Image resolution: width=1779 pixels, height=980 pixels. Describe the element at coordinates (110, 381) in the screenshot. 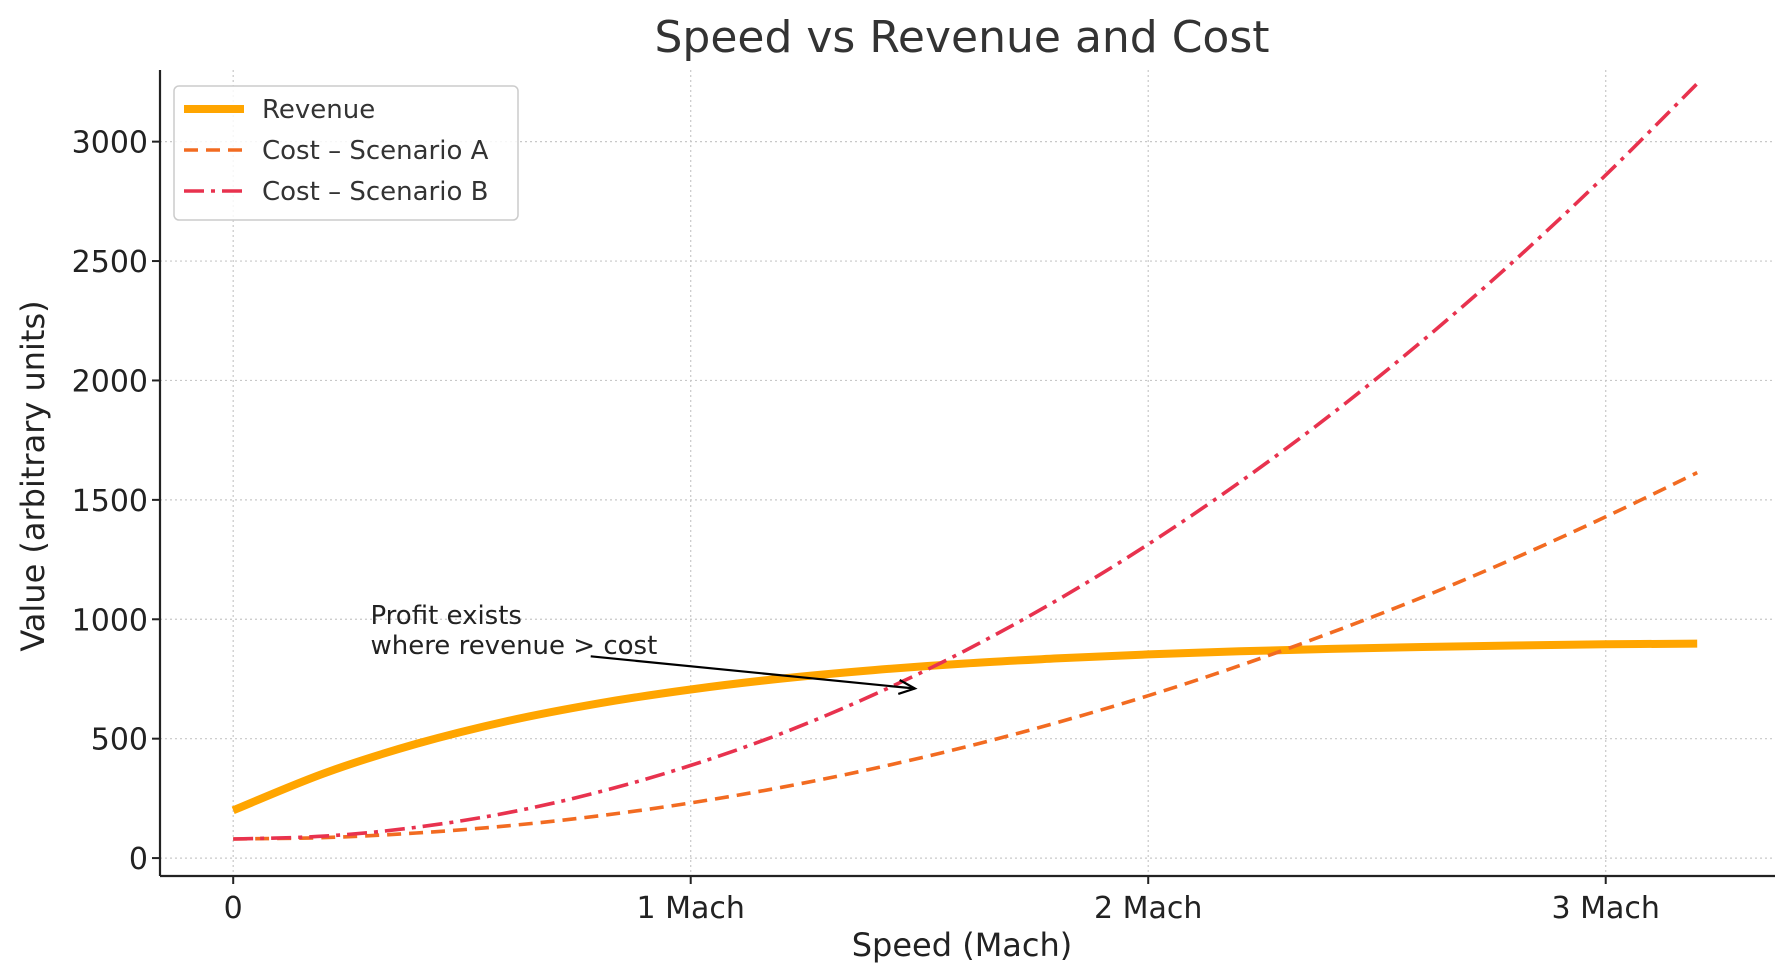

I see `y-tick-label: 2000` at that location.